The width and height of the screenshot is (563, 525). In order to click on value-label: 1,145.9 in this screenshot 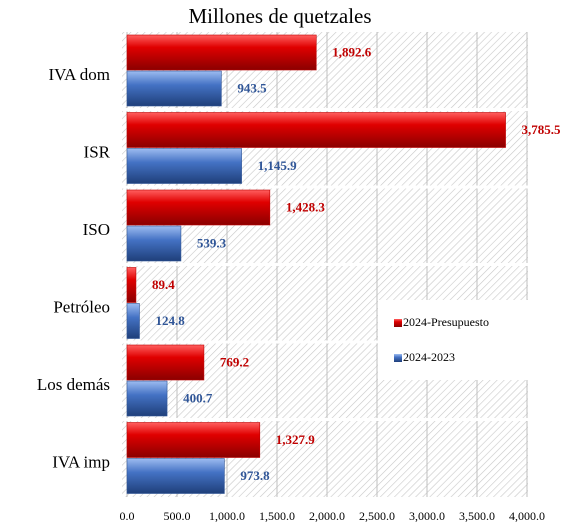, I will do `click(278, 165)`.